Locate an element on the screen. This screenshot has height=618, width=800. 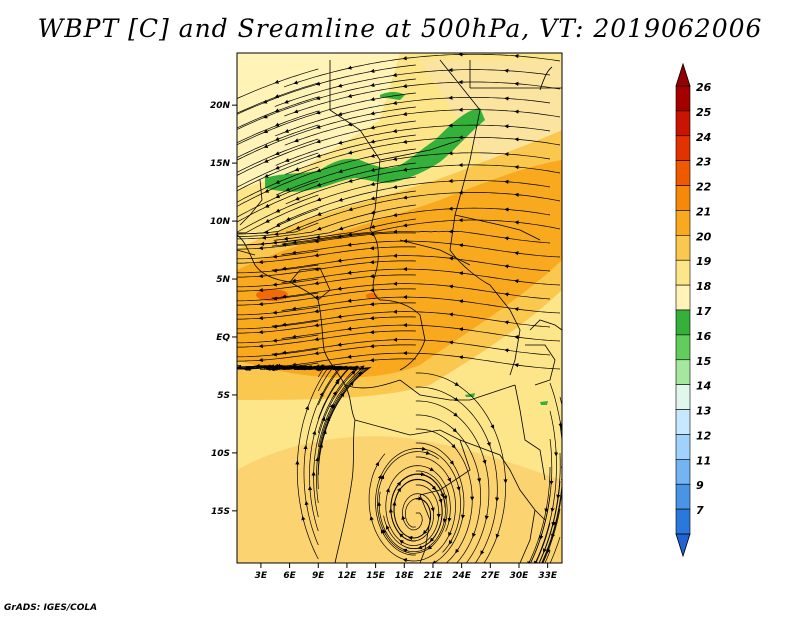
lat-tick-label: 15S is located at coordinates (220, 512).